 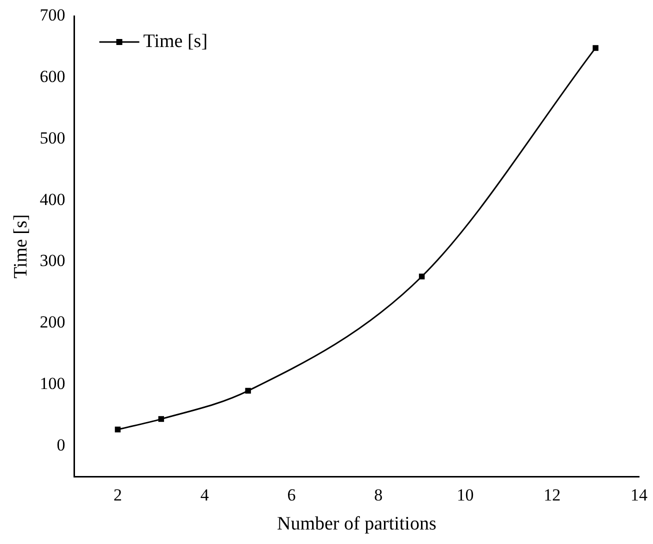 I want to click on y-tick-label: 400, so click(x=53, y=199).